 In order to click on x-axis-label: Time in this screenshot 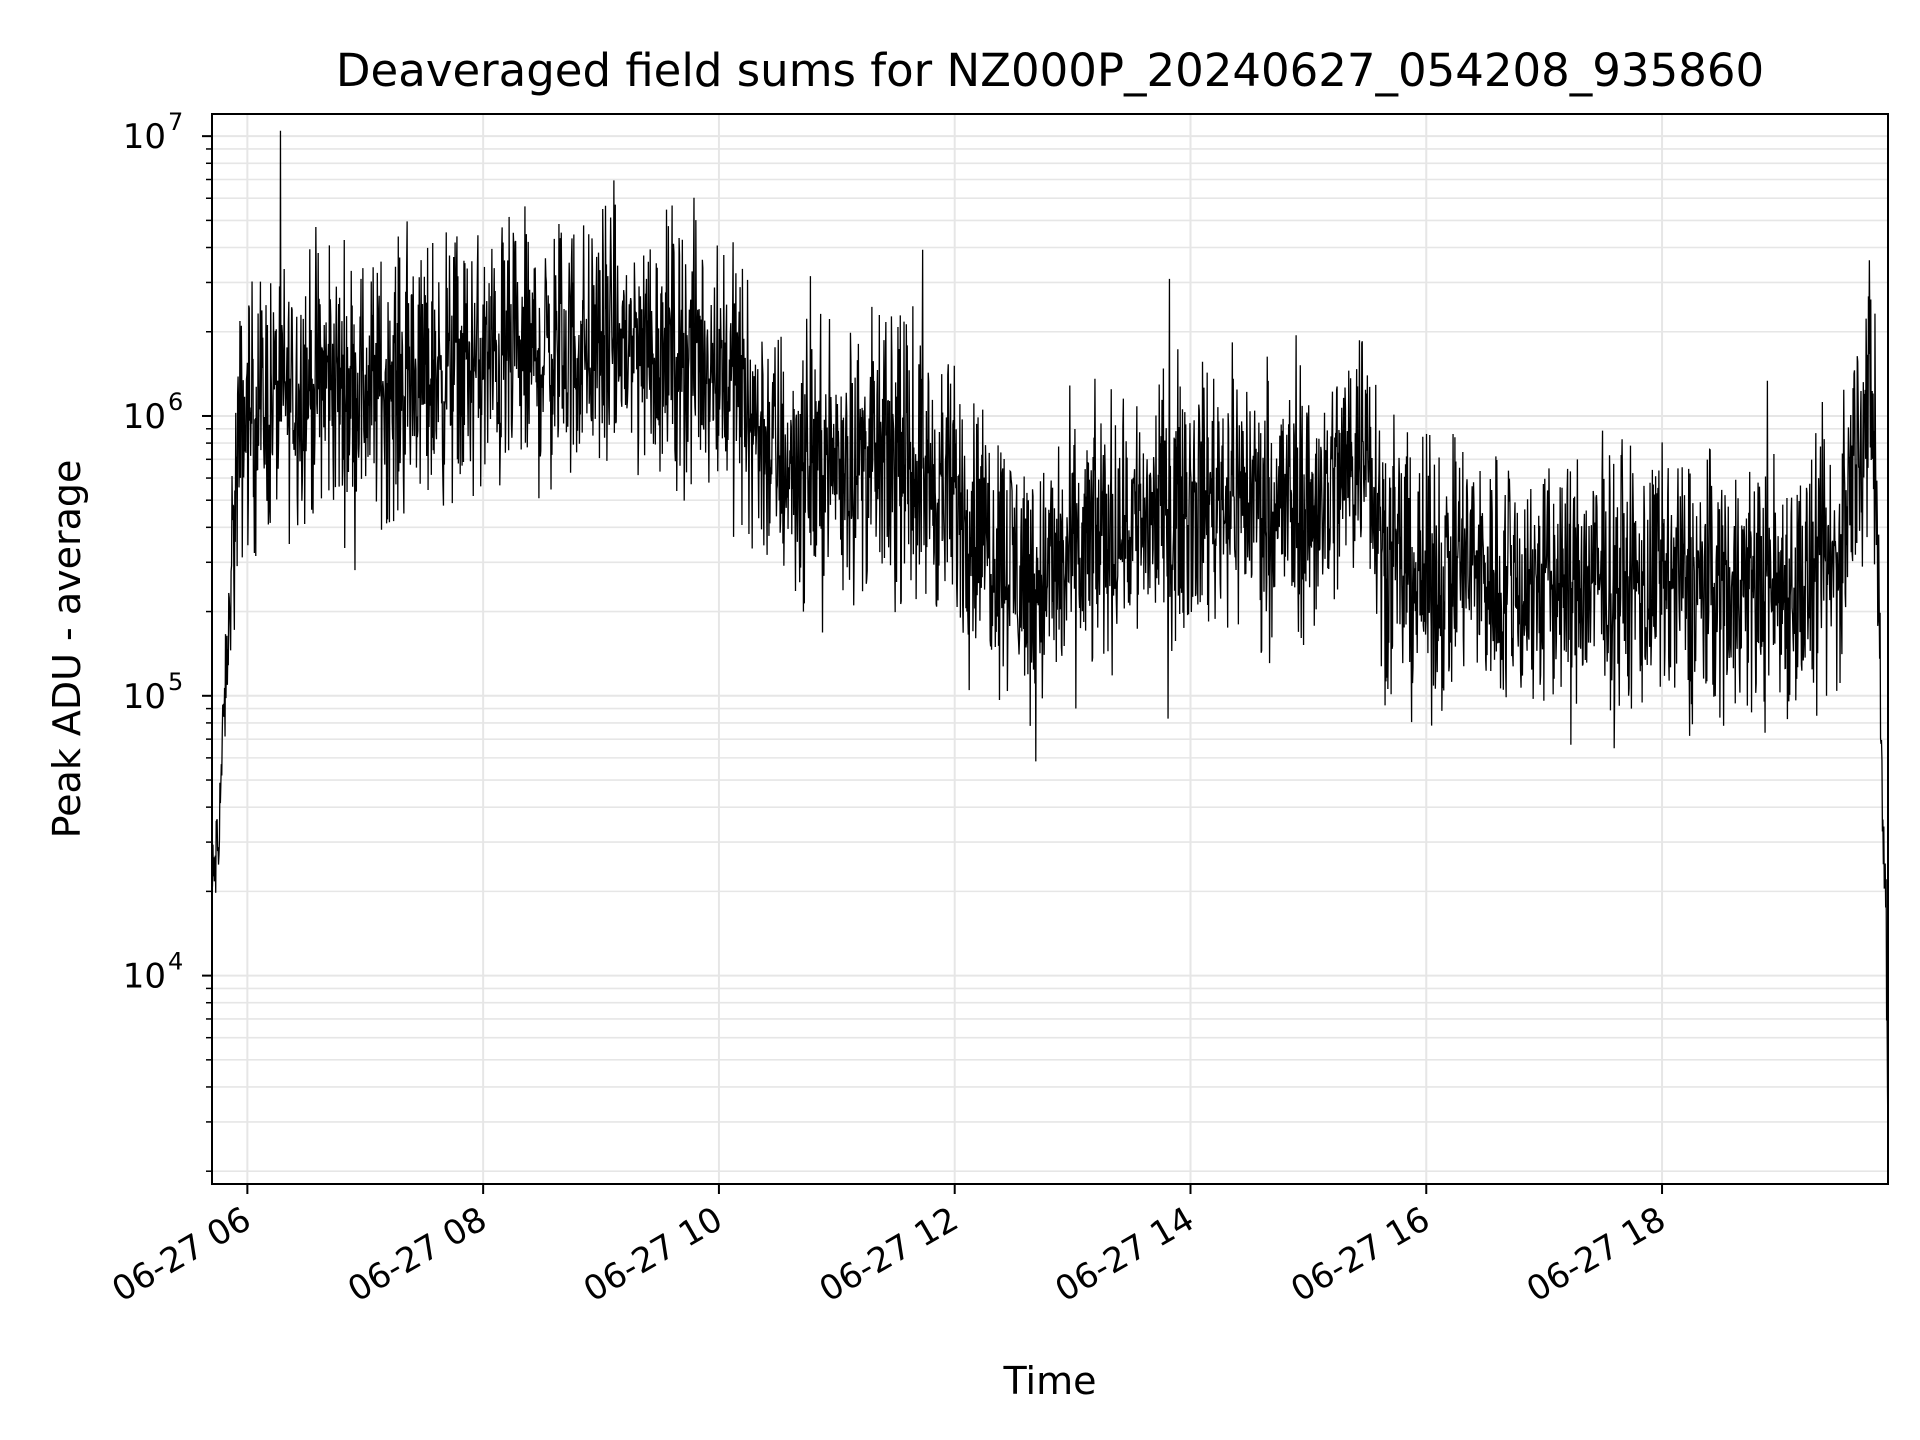, I will do `click(1050, 1381)`.